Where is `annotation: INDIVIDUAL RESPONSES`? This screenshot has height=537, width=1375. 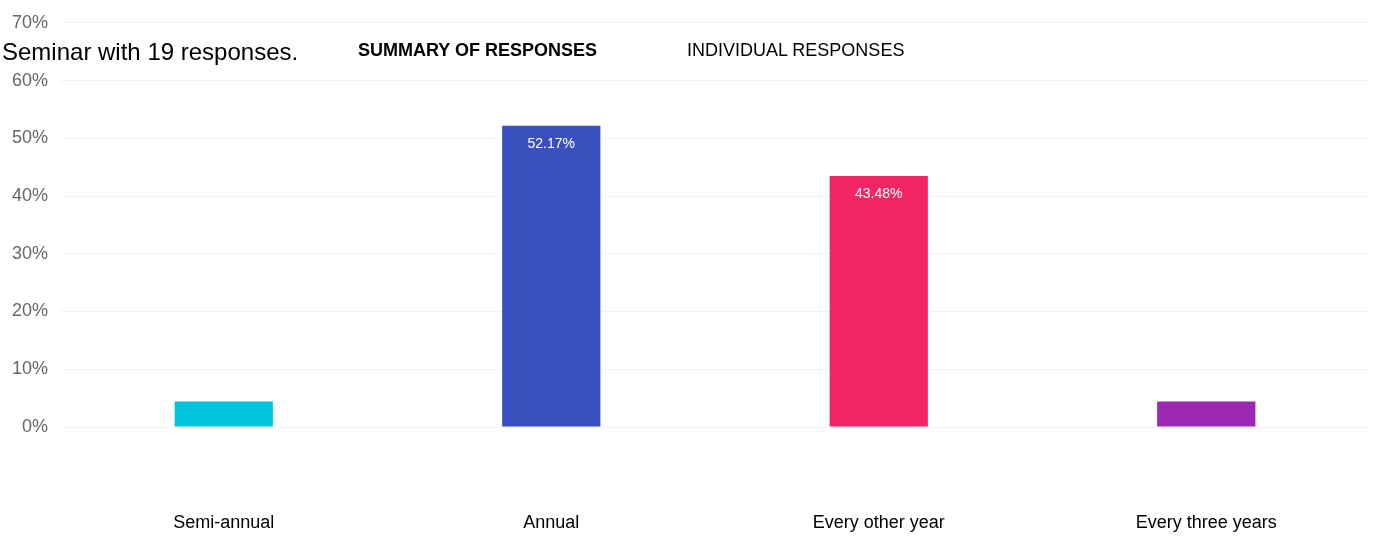
annotation: INDIVIDUAL RESPONSES is located at coordinates (796, 50).